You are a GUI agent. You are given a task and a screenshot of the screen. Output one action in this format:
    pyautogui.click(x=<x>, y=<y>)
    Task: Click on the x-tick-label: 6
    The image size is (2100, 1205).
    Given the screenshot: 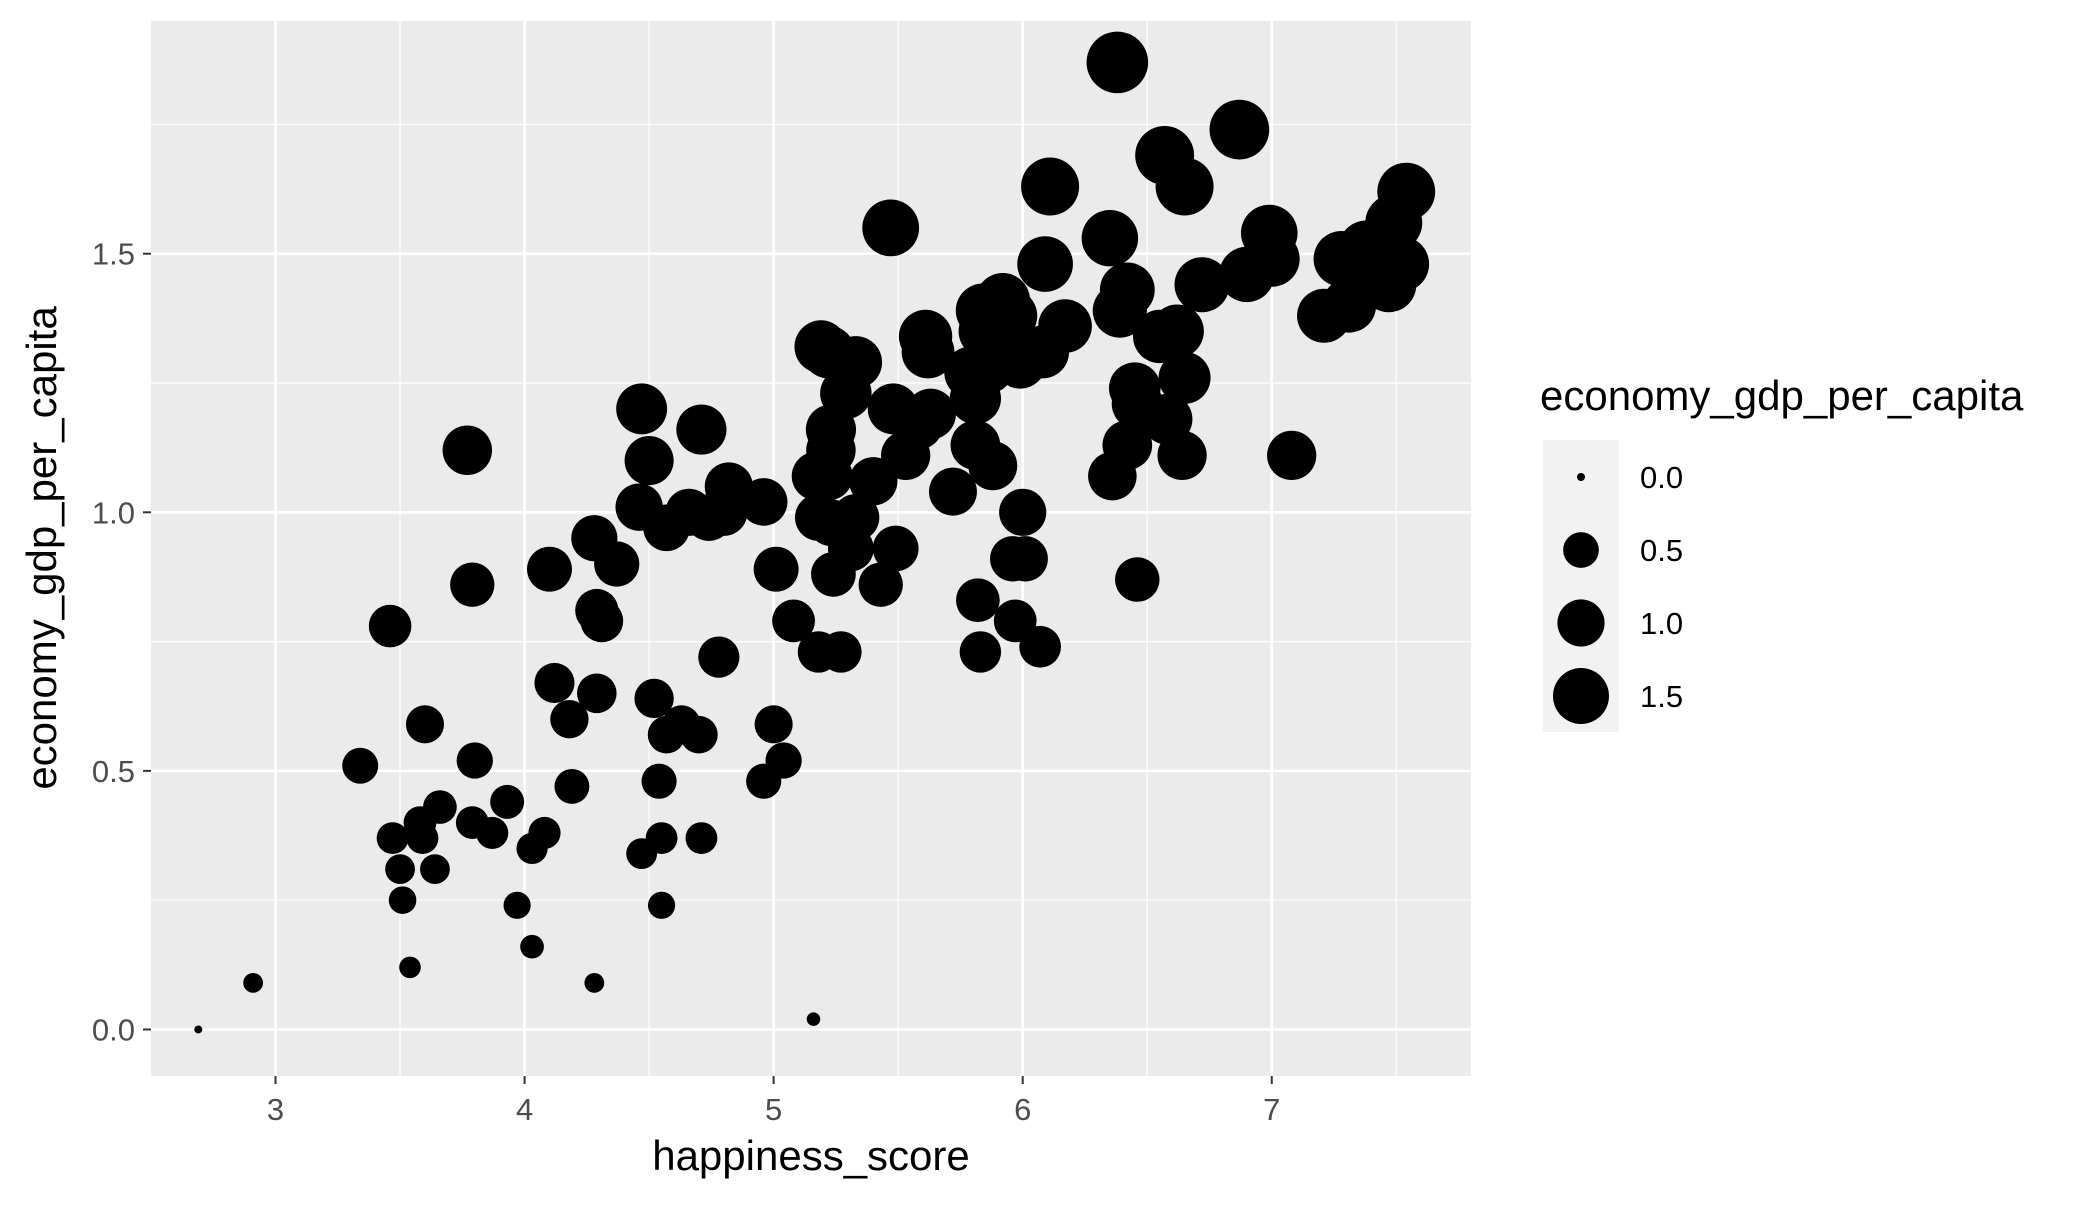 What is the action you would take?
    pyautogui.click(x=1022, y=1109)
    